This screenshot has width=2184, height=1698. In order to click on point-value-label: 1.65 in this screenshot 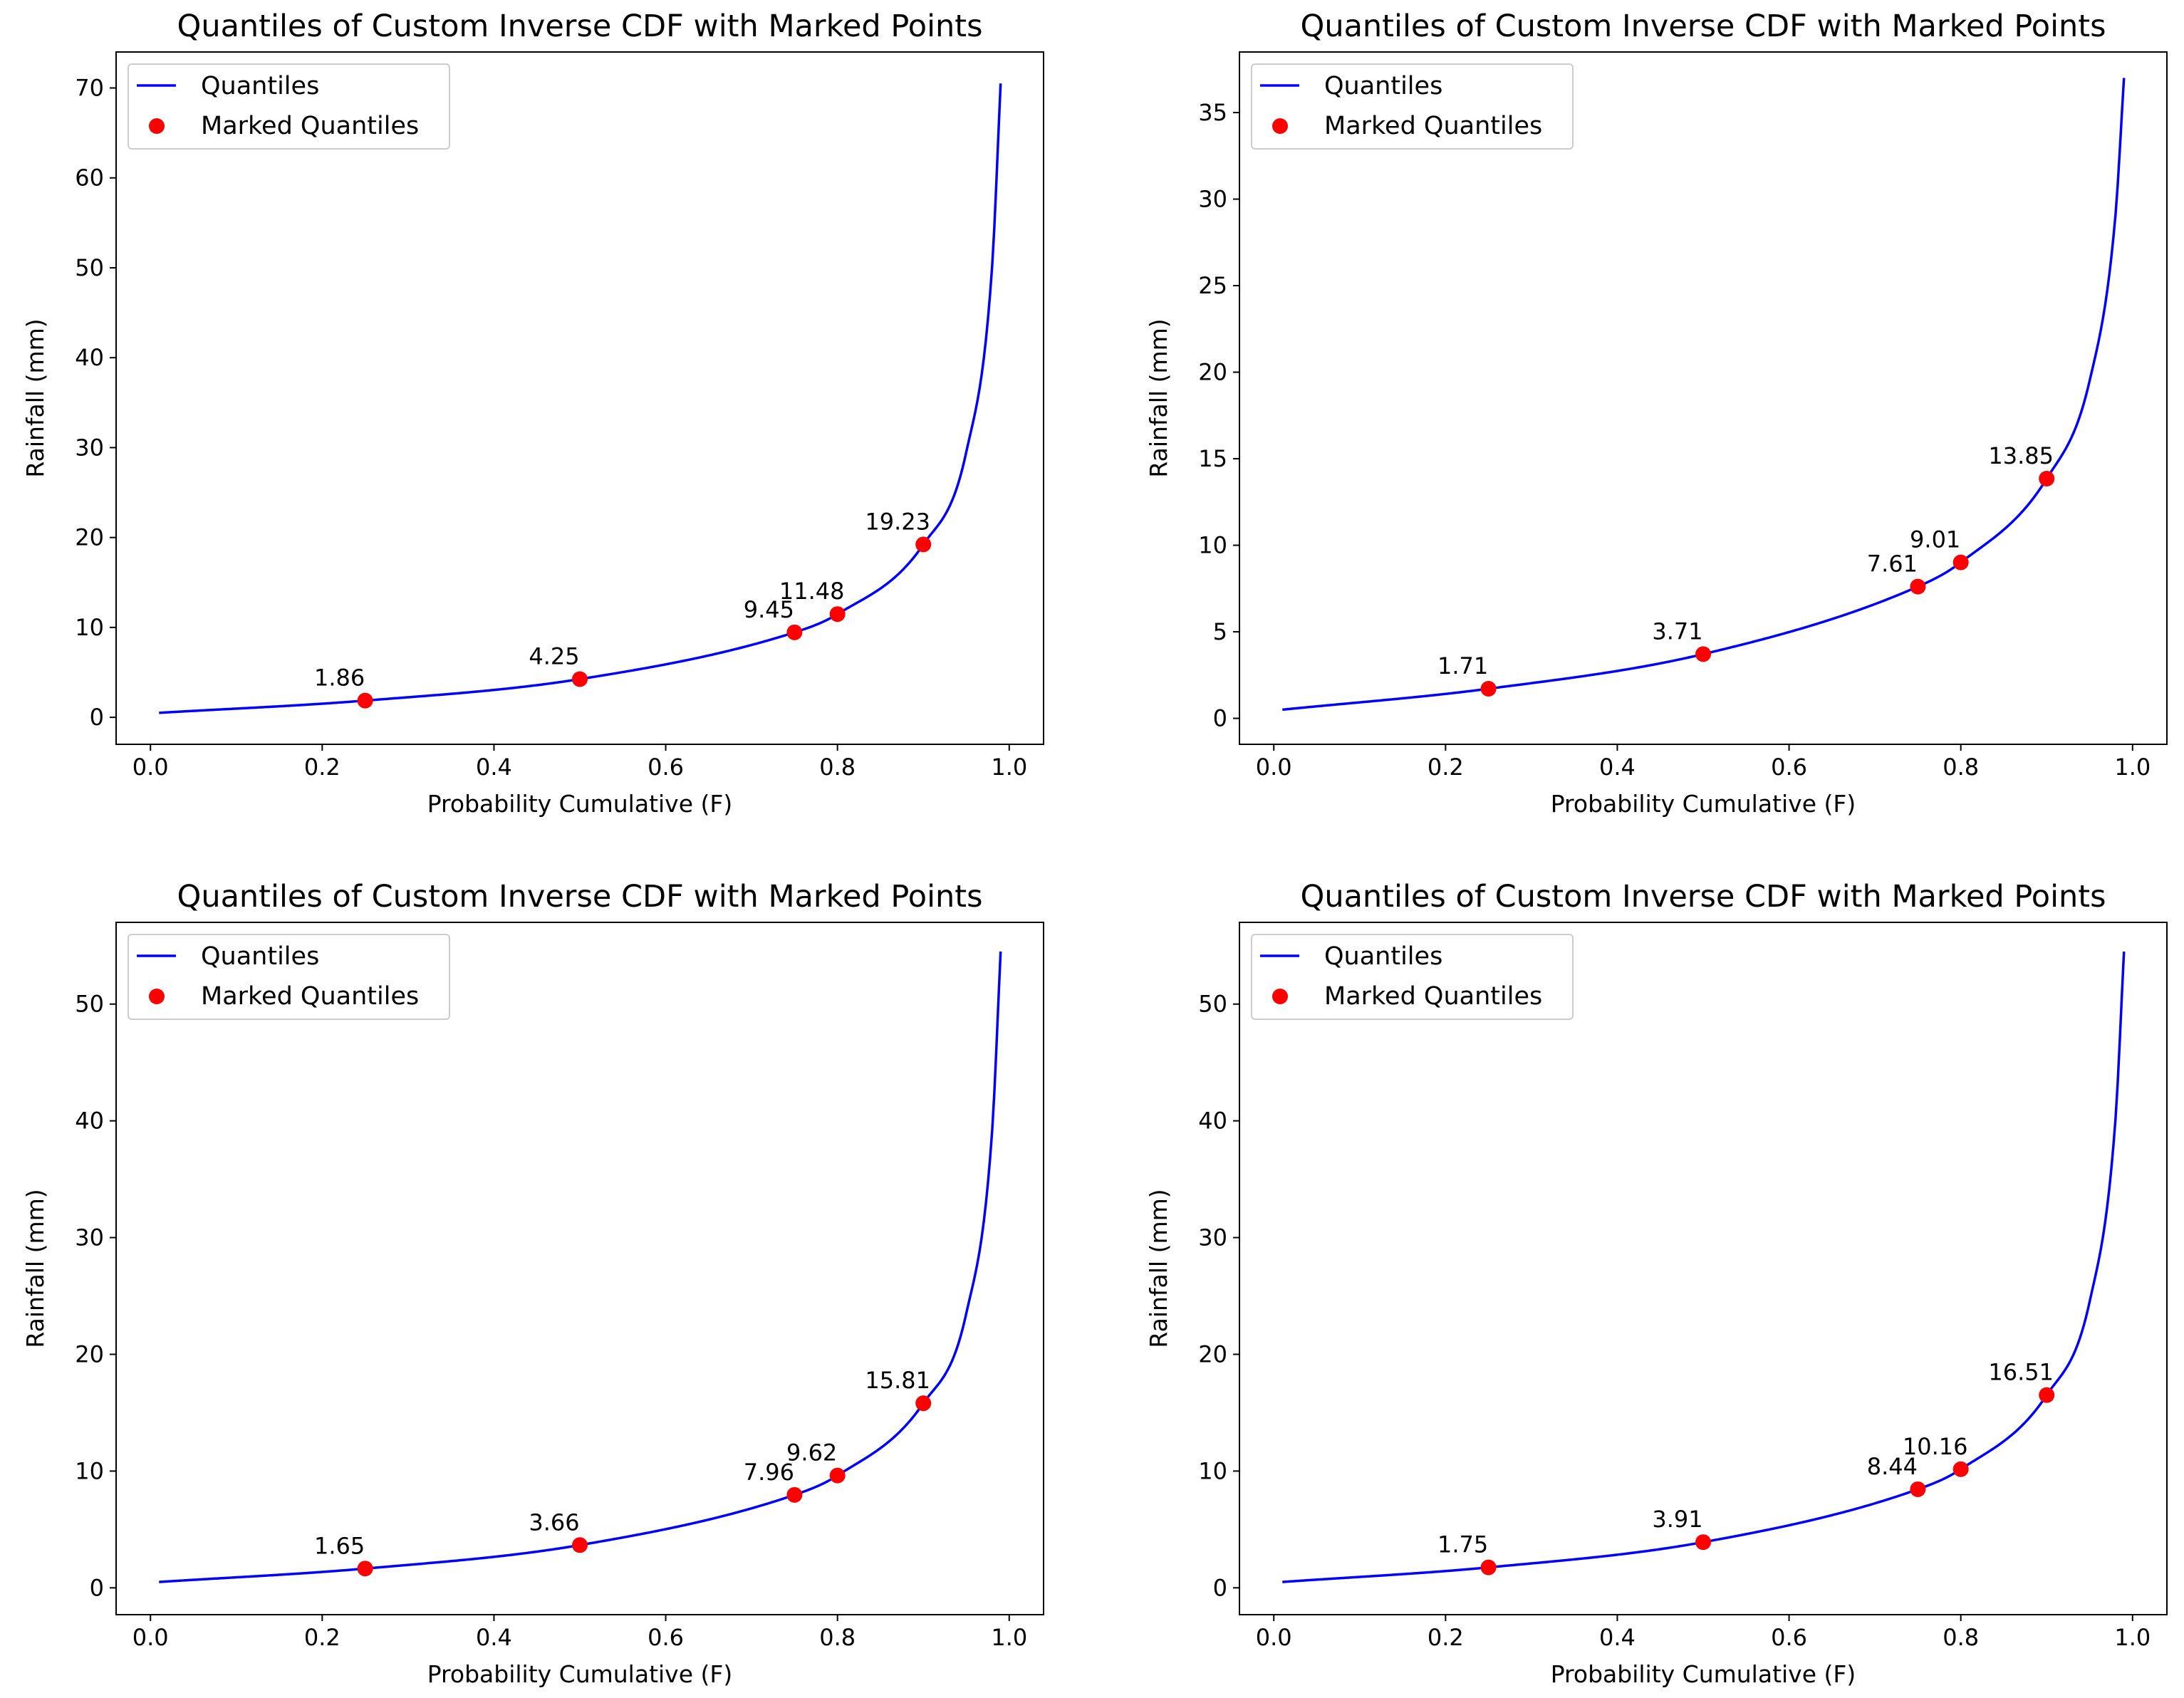, I will do `click(339, 1545)`.